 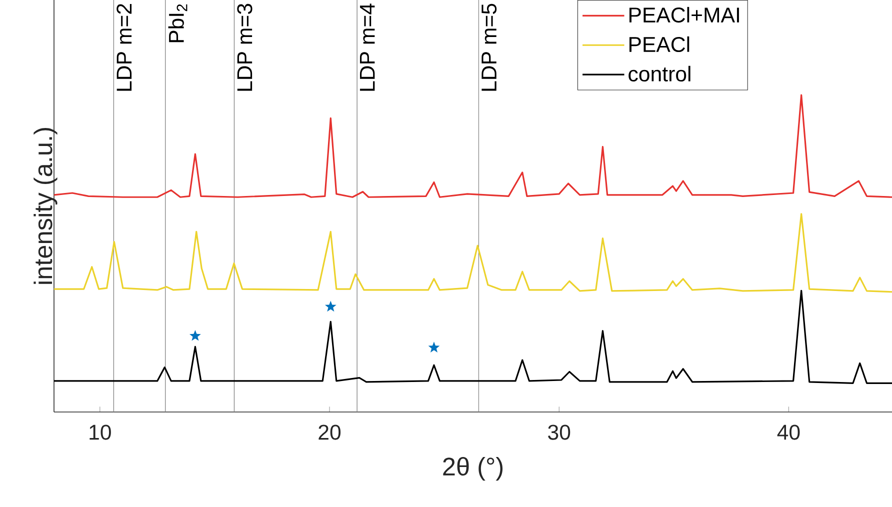 What do you see at coordinates (367, 47) in the screenshot?
I see `annotation: LDP m=4` at bounding box center [367, 47].